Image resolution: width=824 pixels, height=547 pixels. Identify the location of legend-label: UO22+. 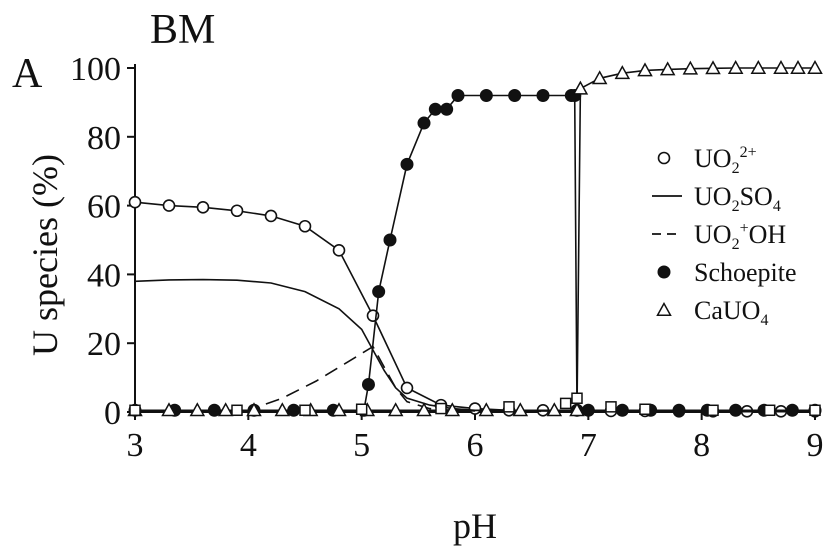
(725, 160).